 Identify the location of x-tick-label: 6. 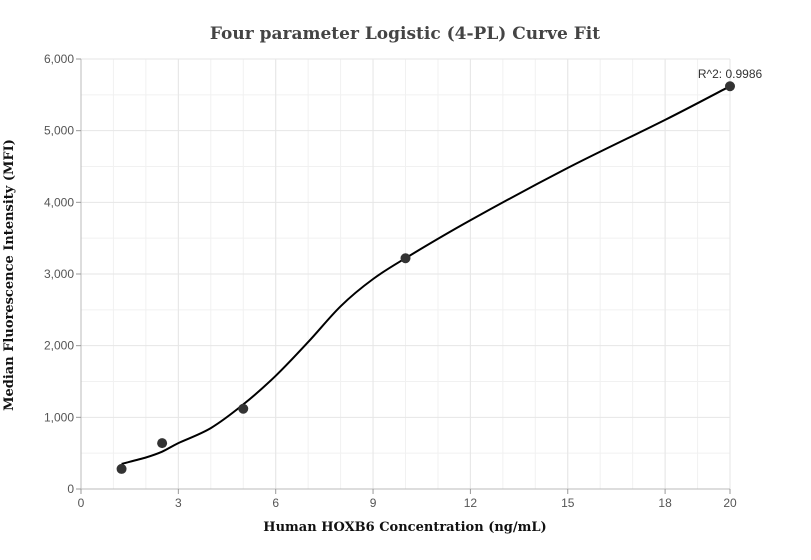
(275, 503).